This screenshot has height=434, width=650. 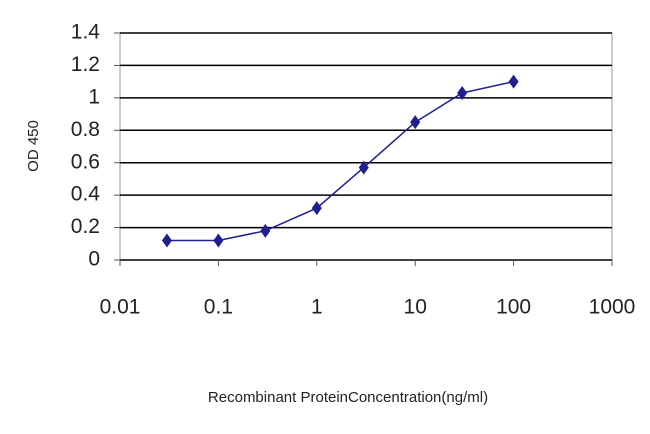 What do you see at coordinates (94, 259) in the screenshot?
I see `y-tick-label: 0` at bounding box center [94, 259].